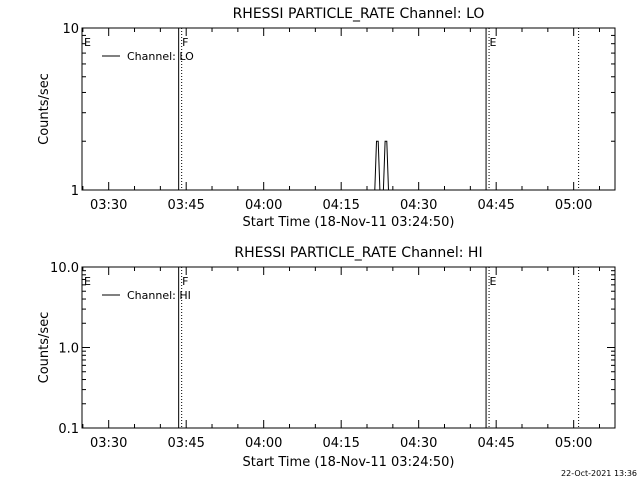 The width and height of the screenshot is (640, 480). What do you see at coordinates (358, 253) in the screenshot?
I see `chart-title: RHESSI PARTICLE_RATE Channel: HI` at bounding box center [358, 253].